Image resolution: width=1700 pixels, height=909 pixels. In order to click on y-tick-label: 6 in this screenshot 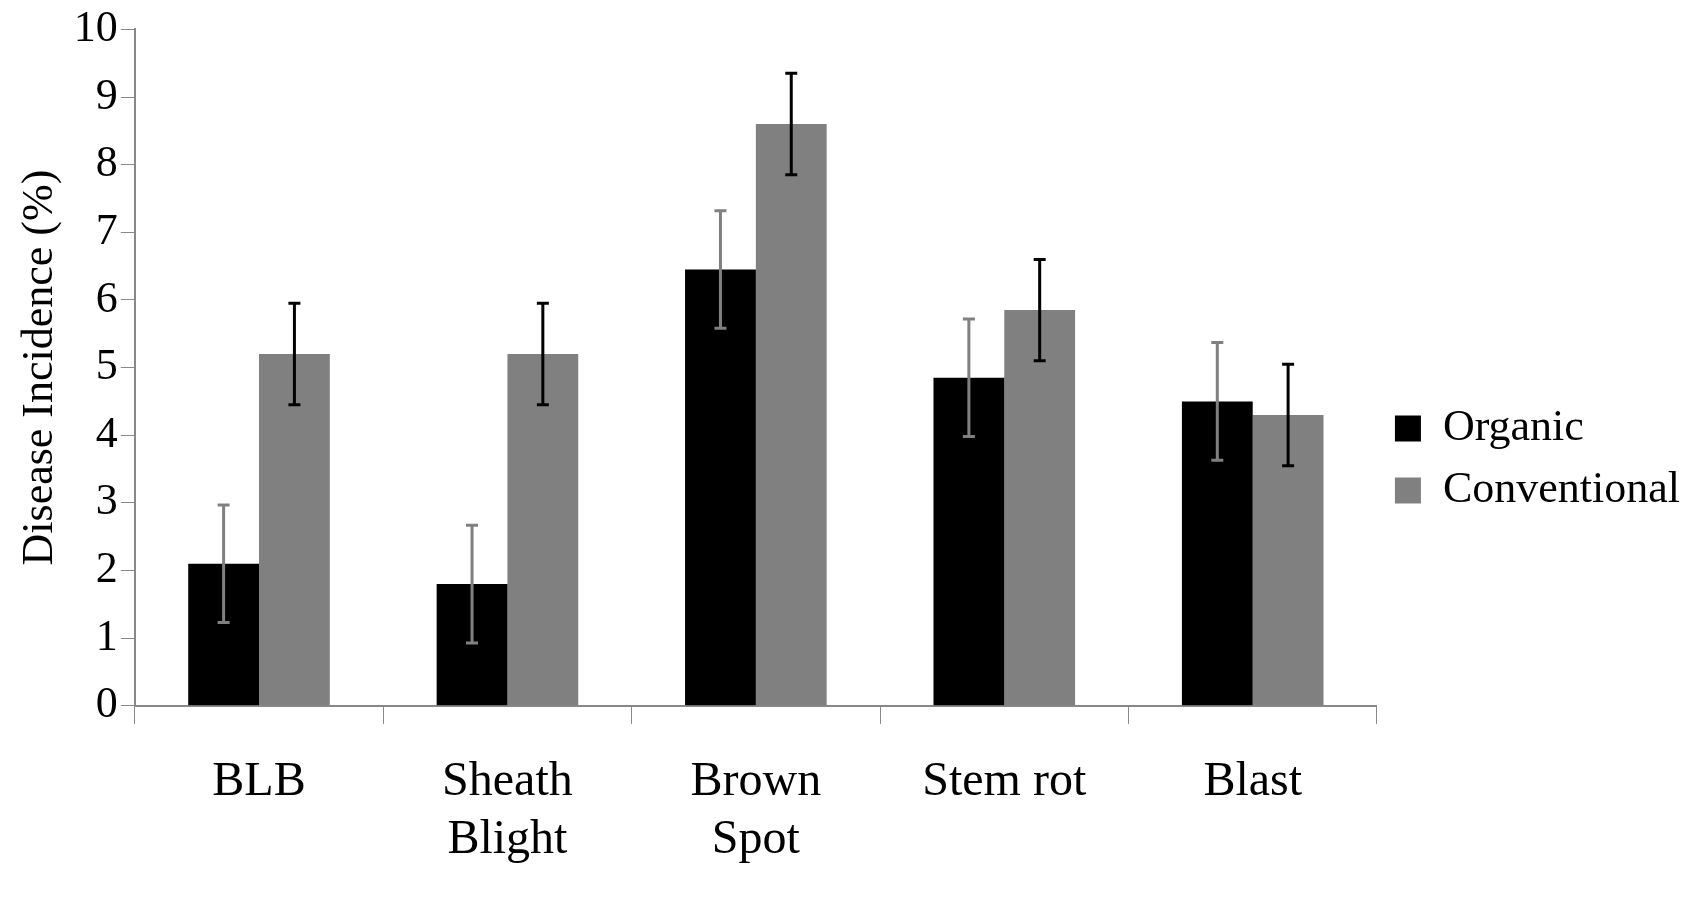, I will do `click(106, 297)`.